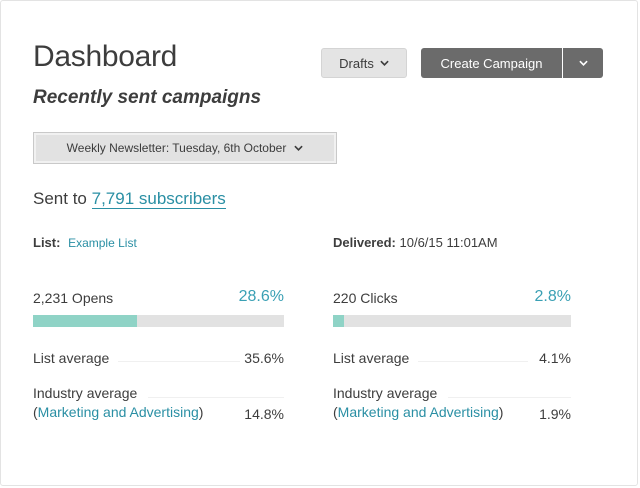  Describe the element at coordinates (335, 412) in the screenshot. I see `clicks-industry-paren-open: (` at that location.